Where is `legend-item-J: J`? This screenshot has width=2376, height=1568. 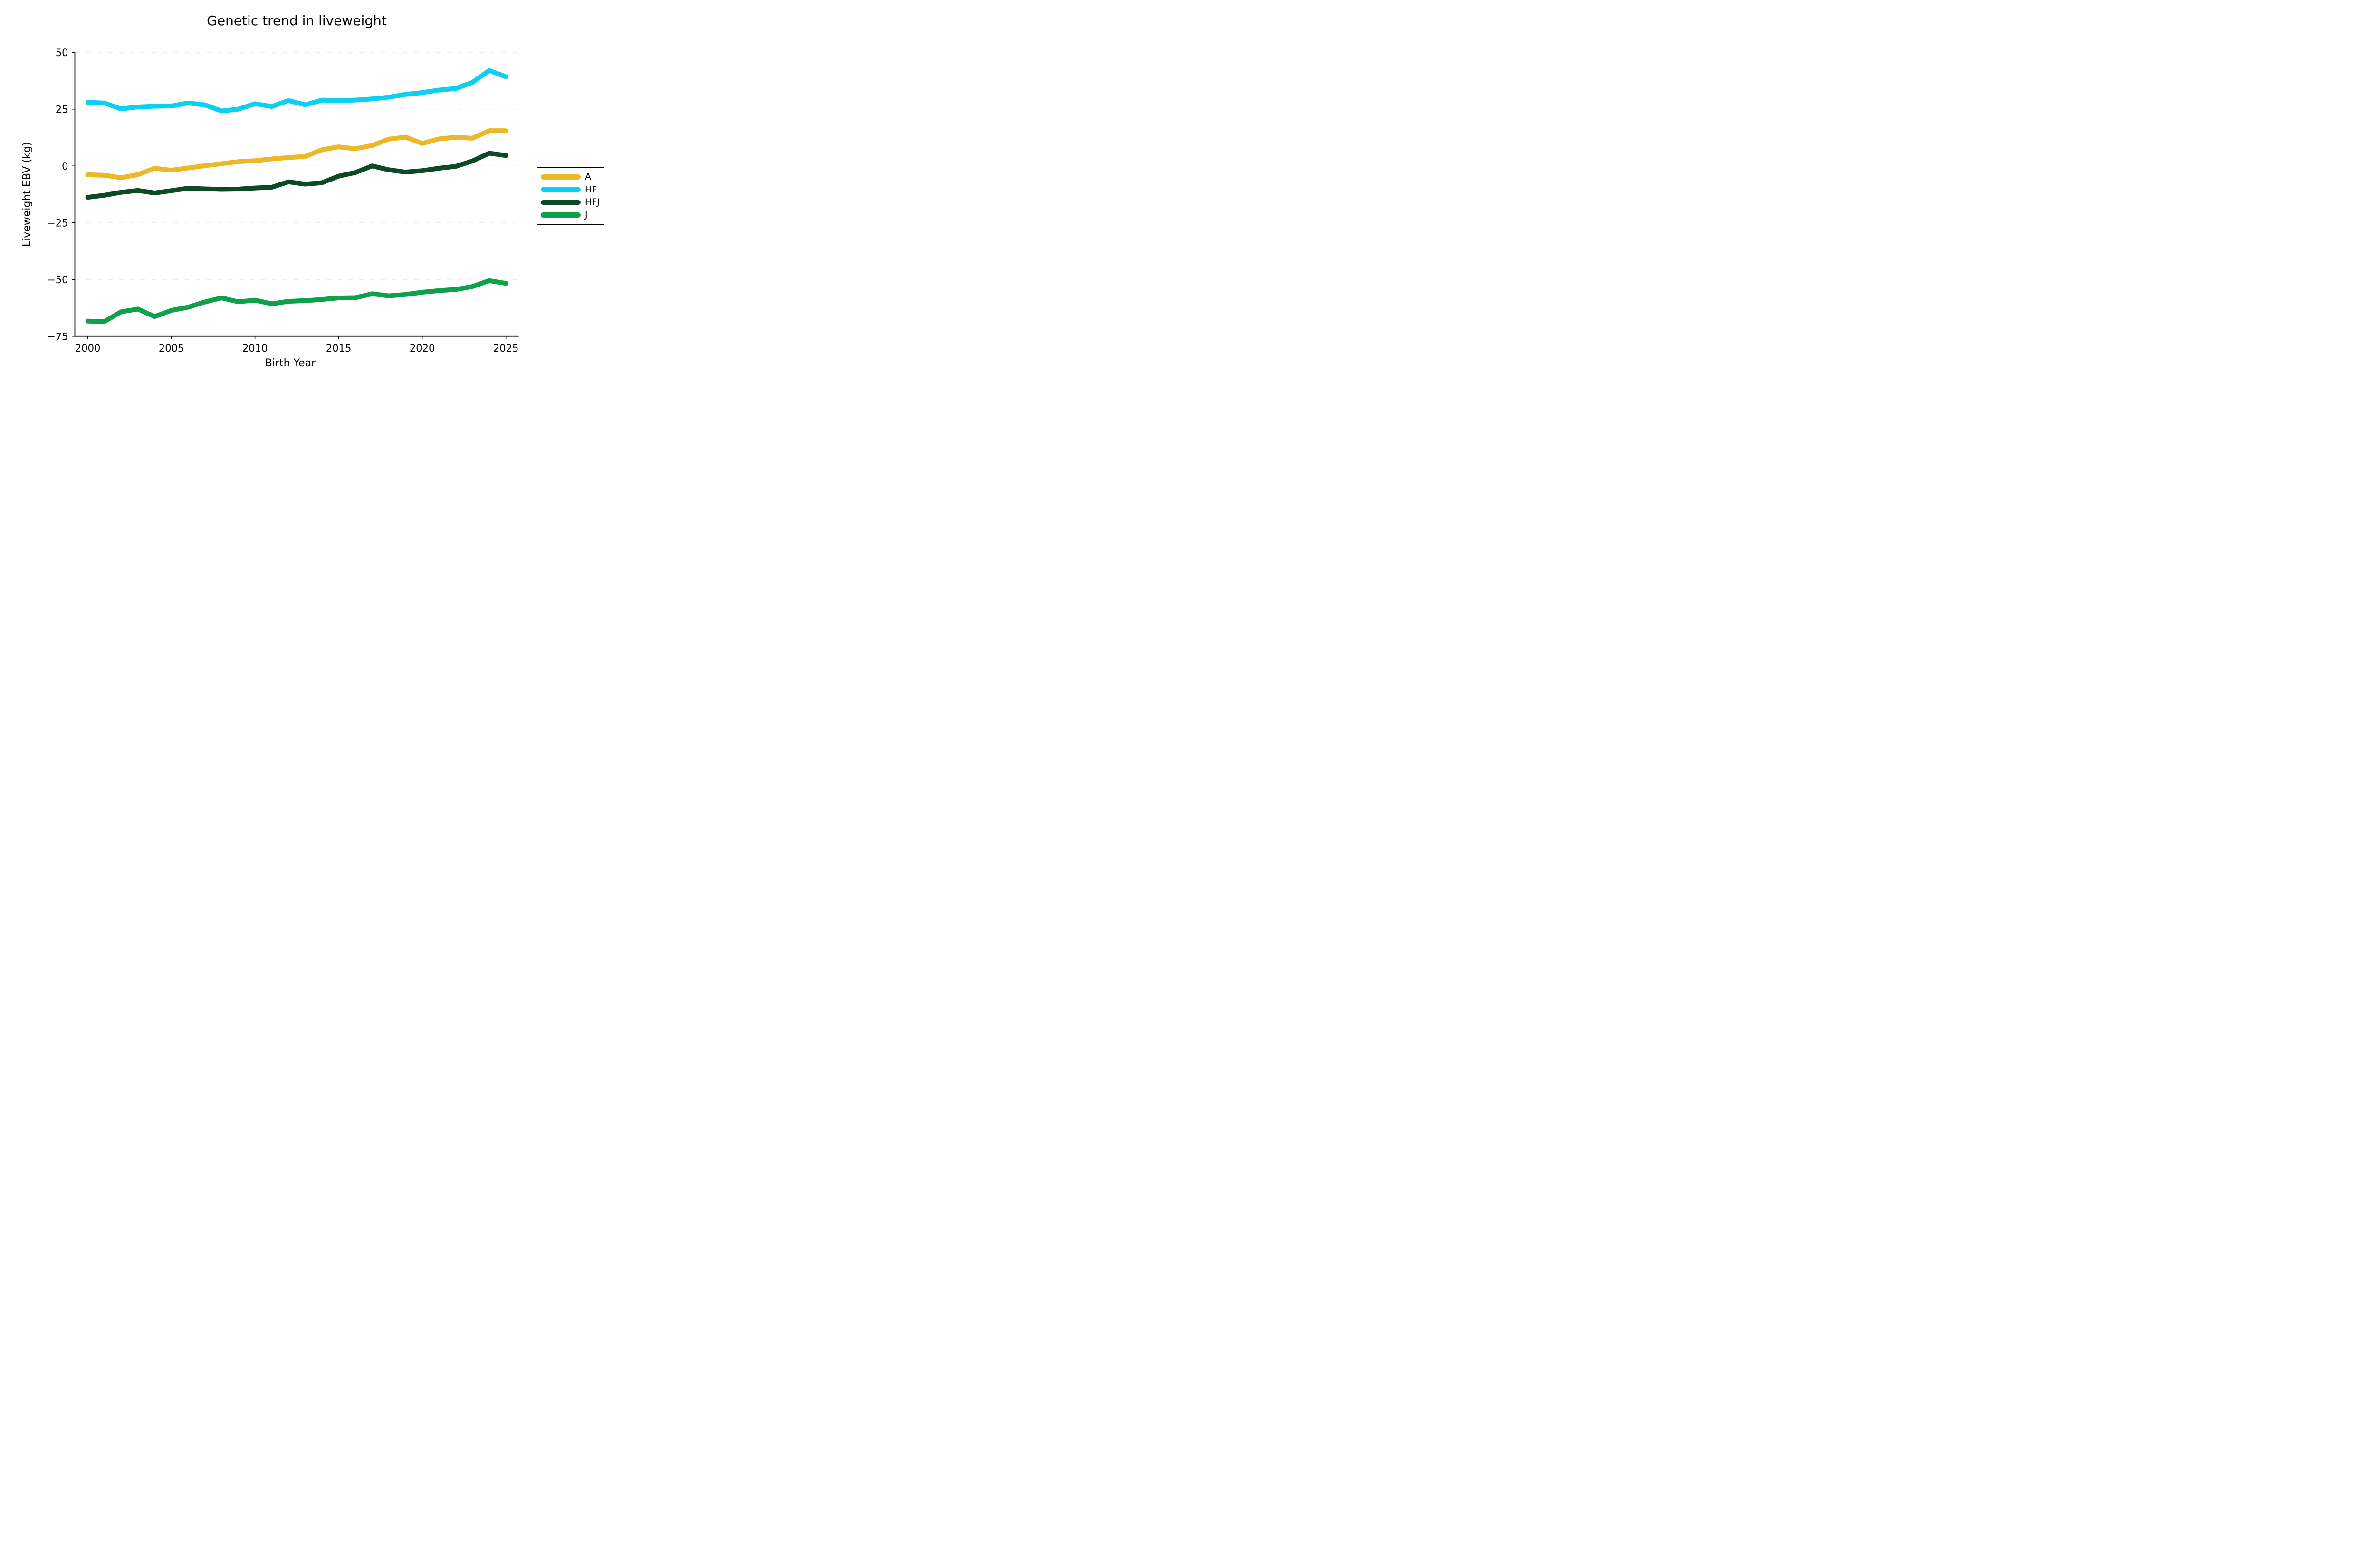 legend-item-J: J is located at coordinates (572, 215).